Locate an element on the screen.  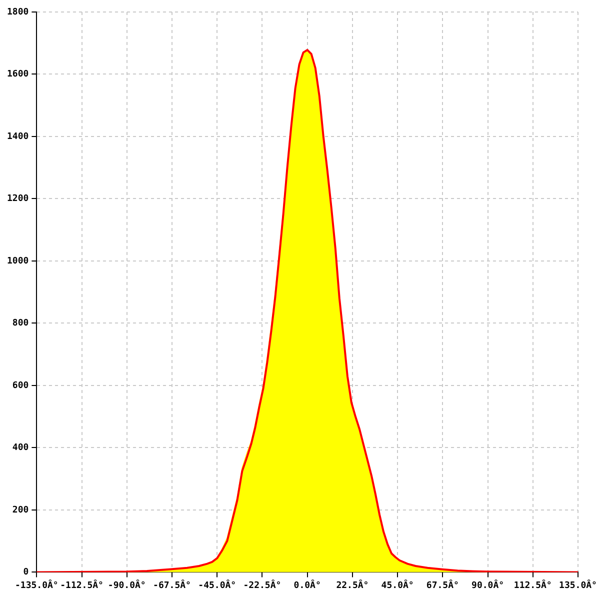
x-tick-label: -22.5Â° is located at coordinates (262, 584).